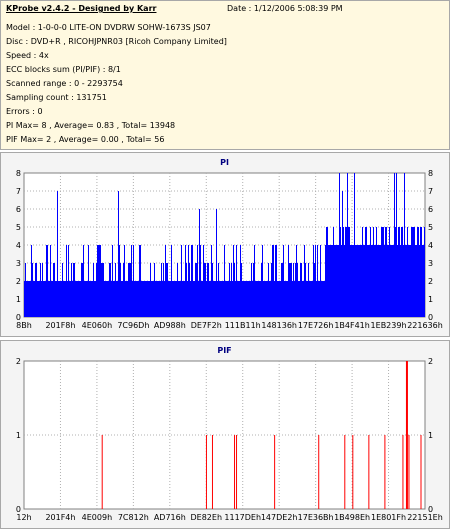 This screenshot has width=450, height=529. Describe the element at coordinates (430, 281) in the screenshot. I see `pi-ytick-right: 2` at that location.